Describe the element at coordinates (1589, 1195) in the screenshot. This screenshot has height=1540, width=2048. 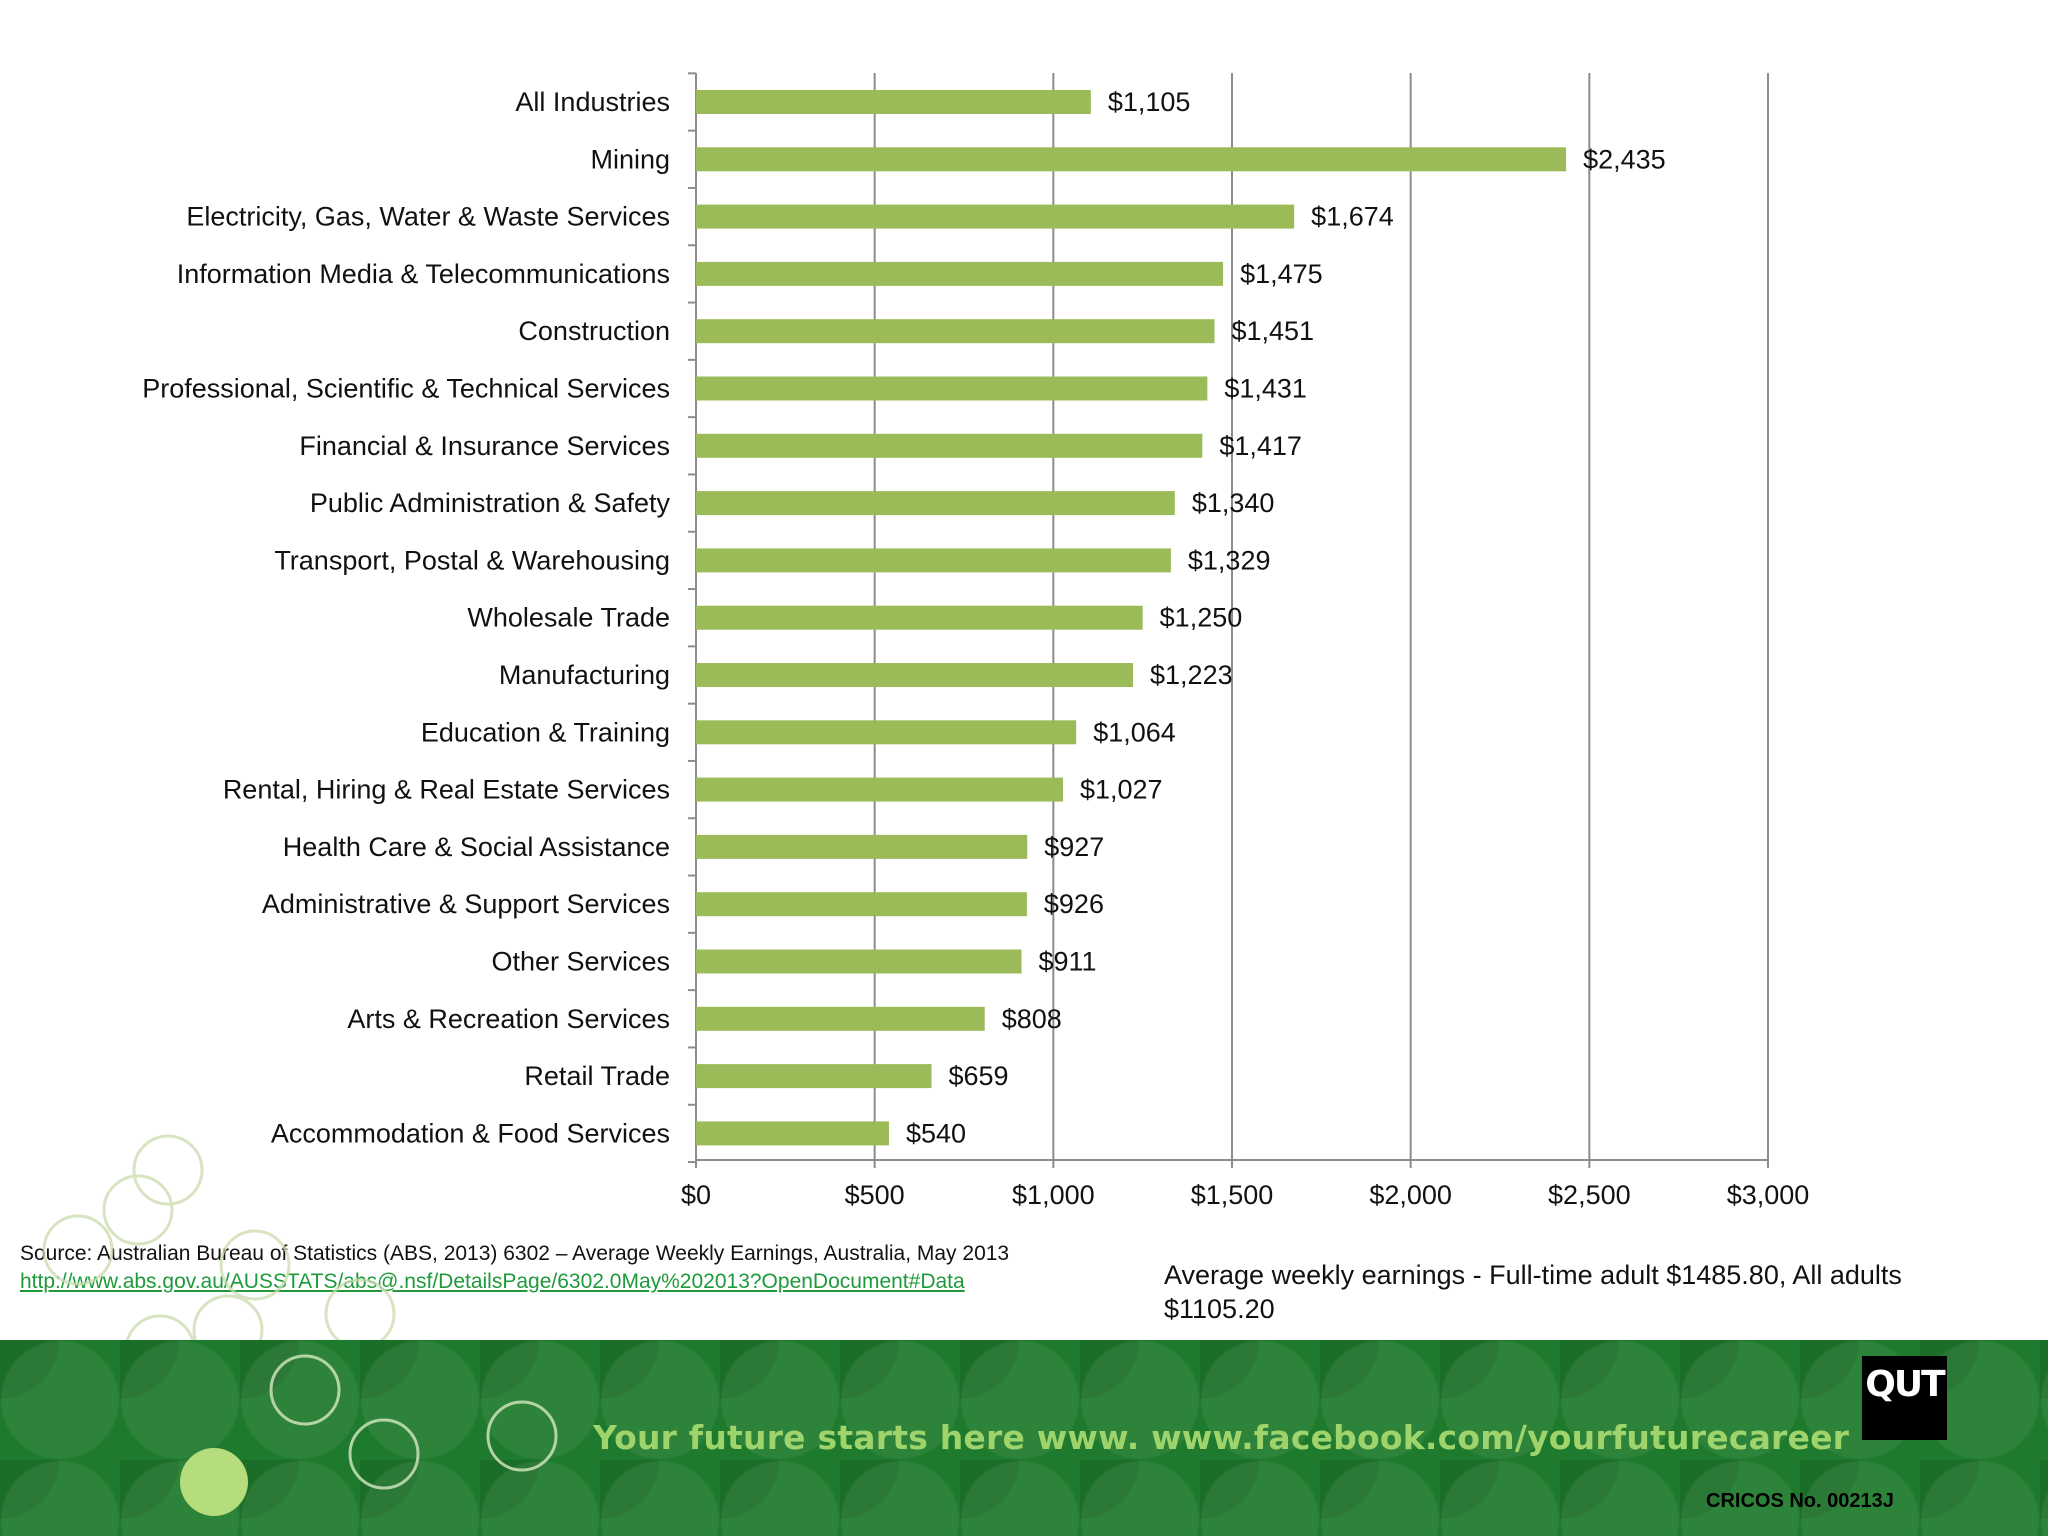
I see `x-tick-label: $2,500` at that location.